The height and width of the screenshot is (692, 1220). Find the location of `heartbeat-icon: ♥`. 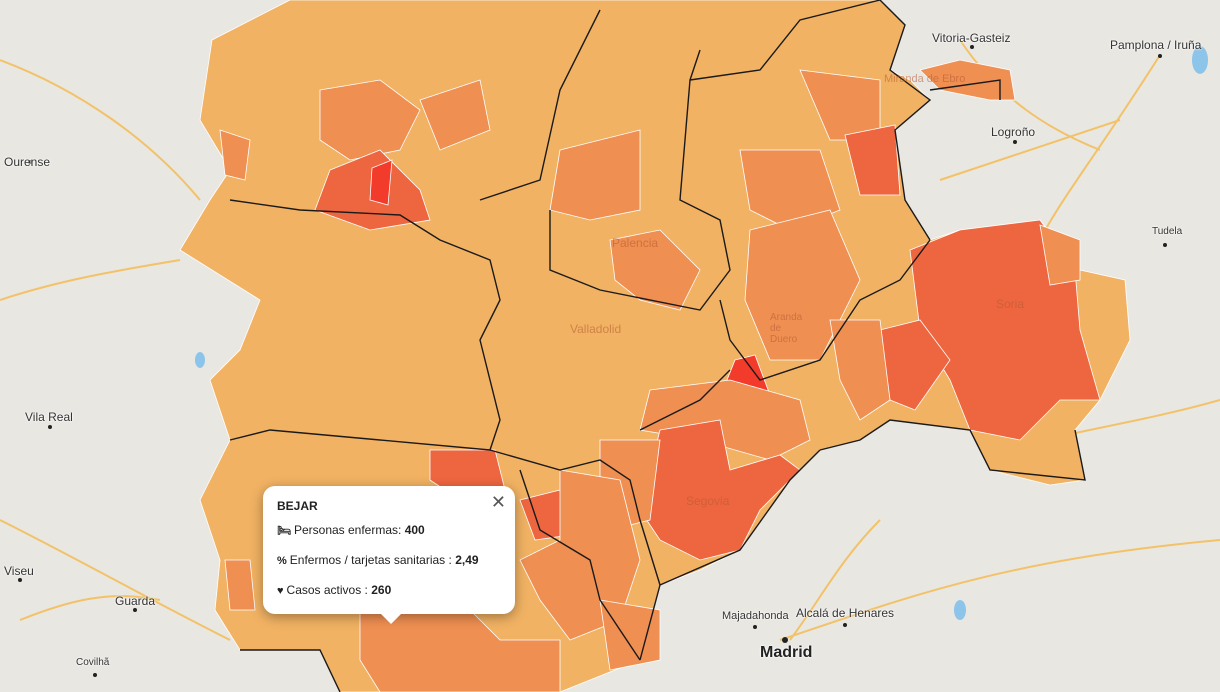

heartbeat-icon: ♥ is located at coordinates (280, 591).